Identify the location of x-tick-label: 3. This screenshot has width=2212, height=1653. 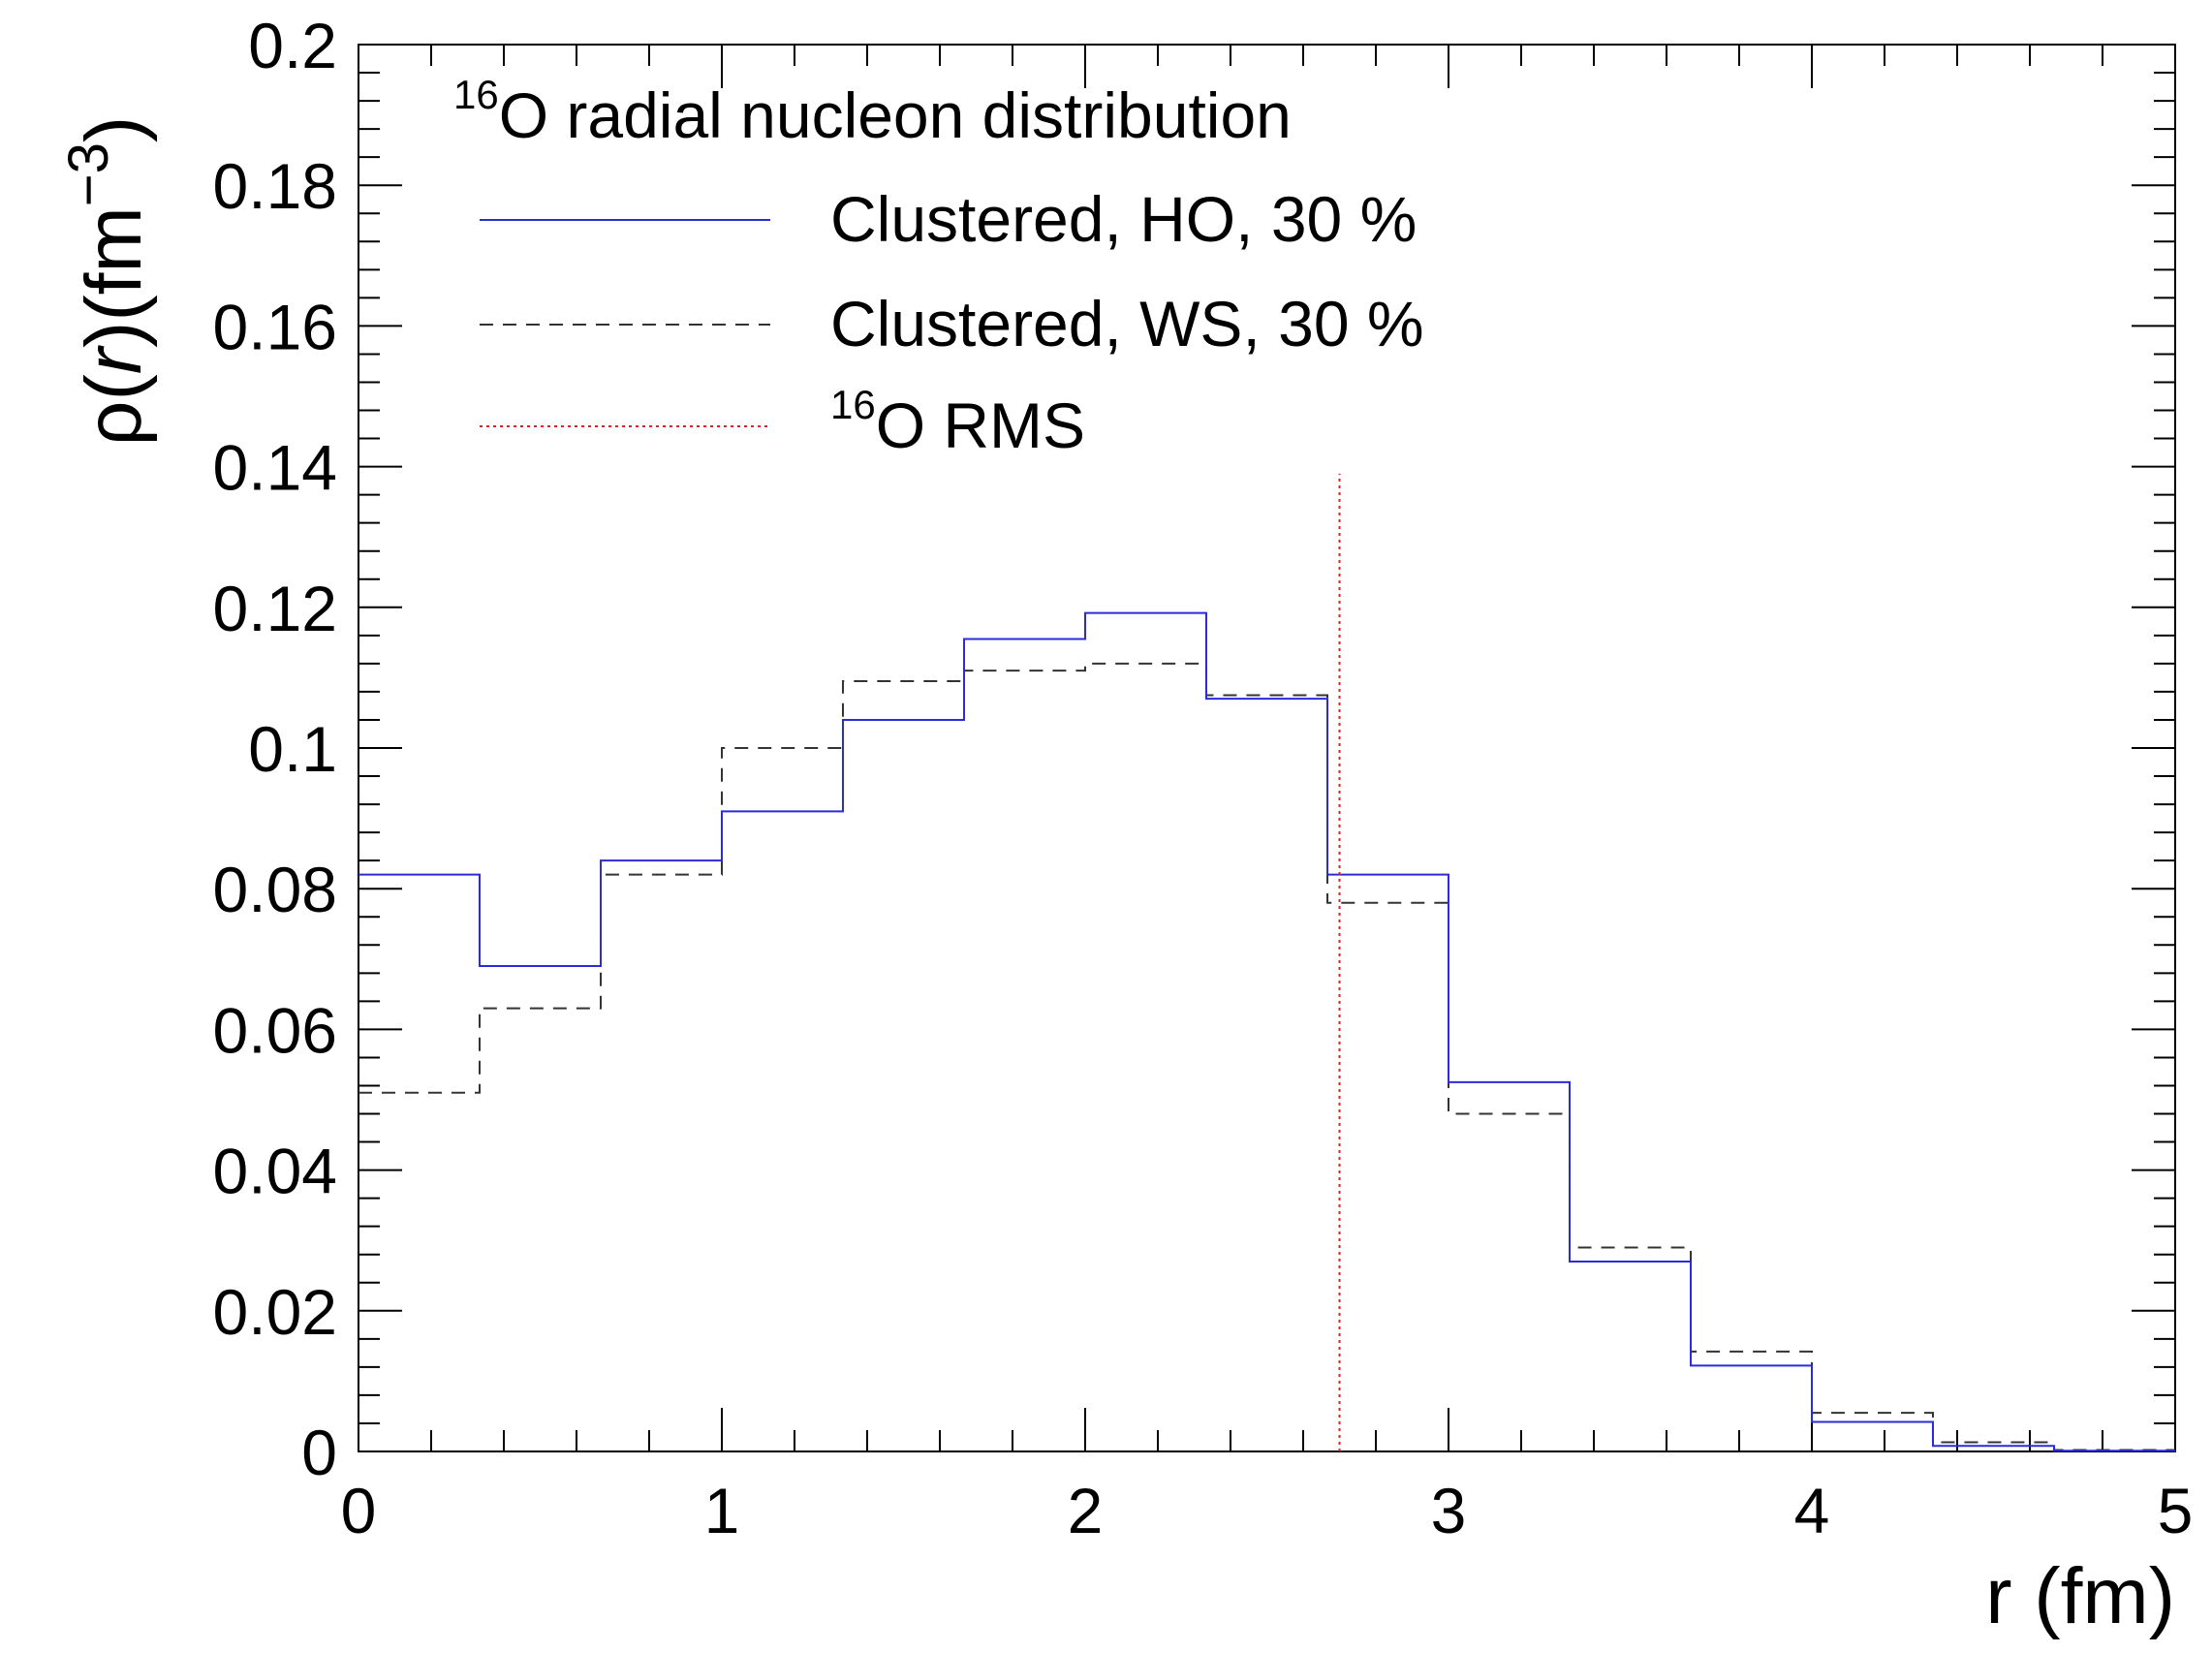
(1449, 1510).